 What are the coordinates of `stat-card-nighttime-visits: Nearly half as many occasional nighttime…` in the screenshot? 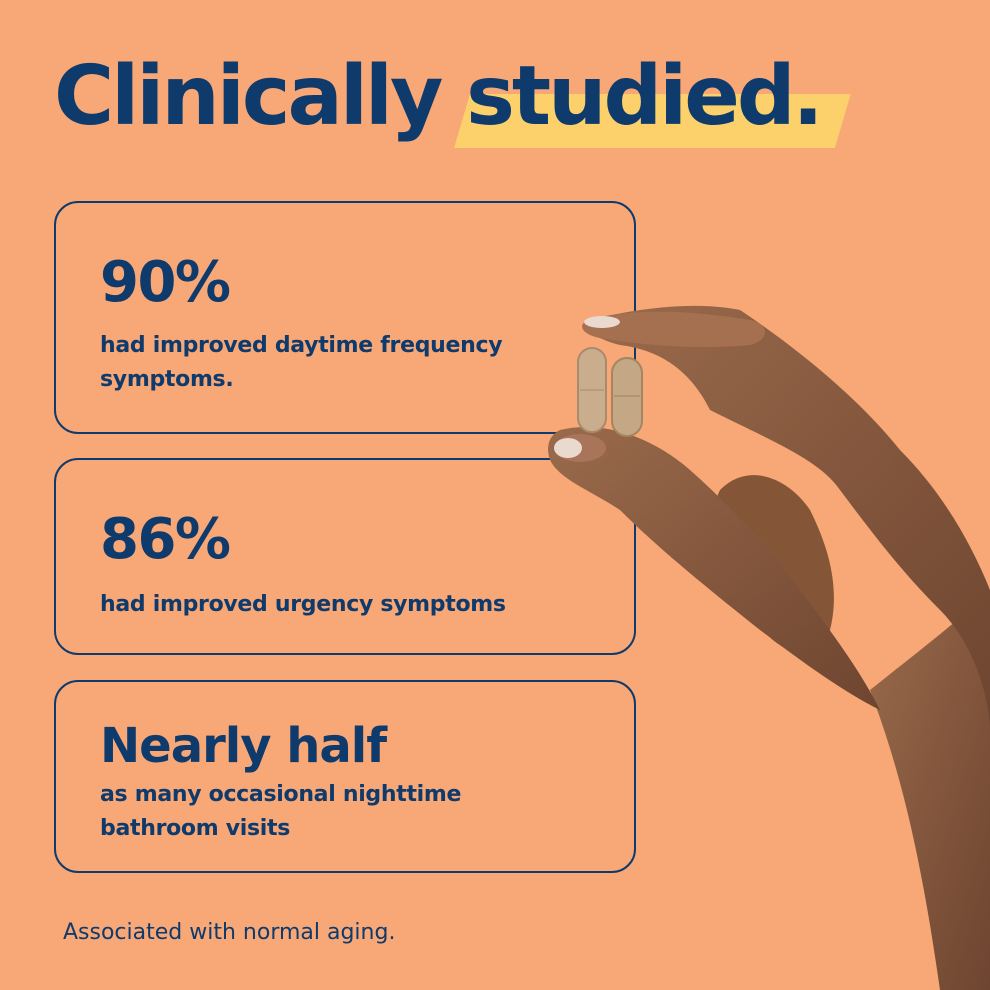 It's located at (345, 776).